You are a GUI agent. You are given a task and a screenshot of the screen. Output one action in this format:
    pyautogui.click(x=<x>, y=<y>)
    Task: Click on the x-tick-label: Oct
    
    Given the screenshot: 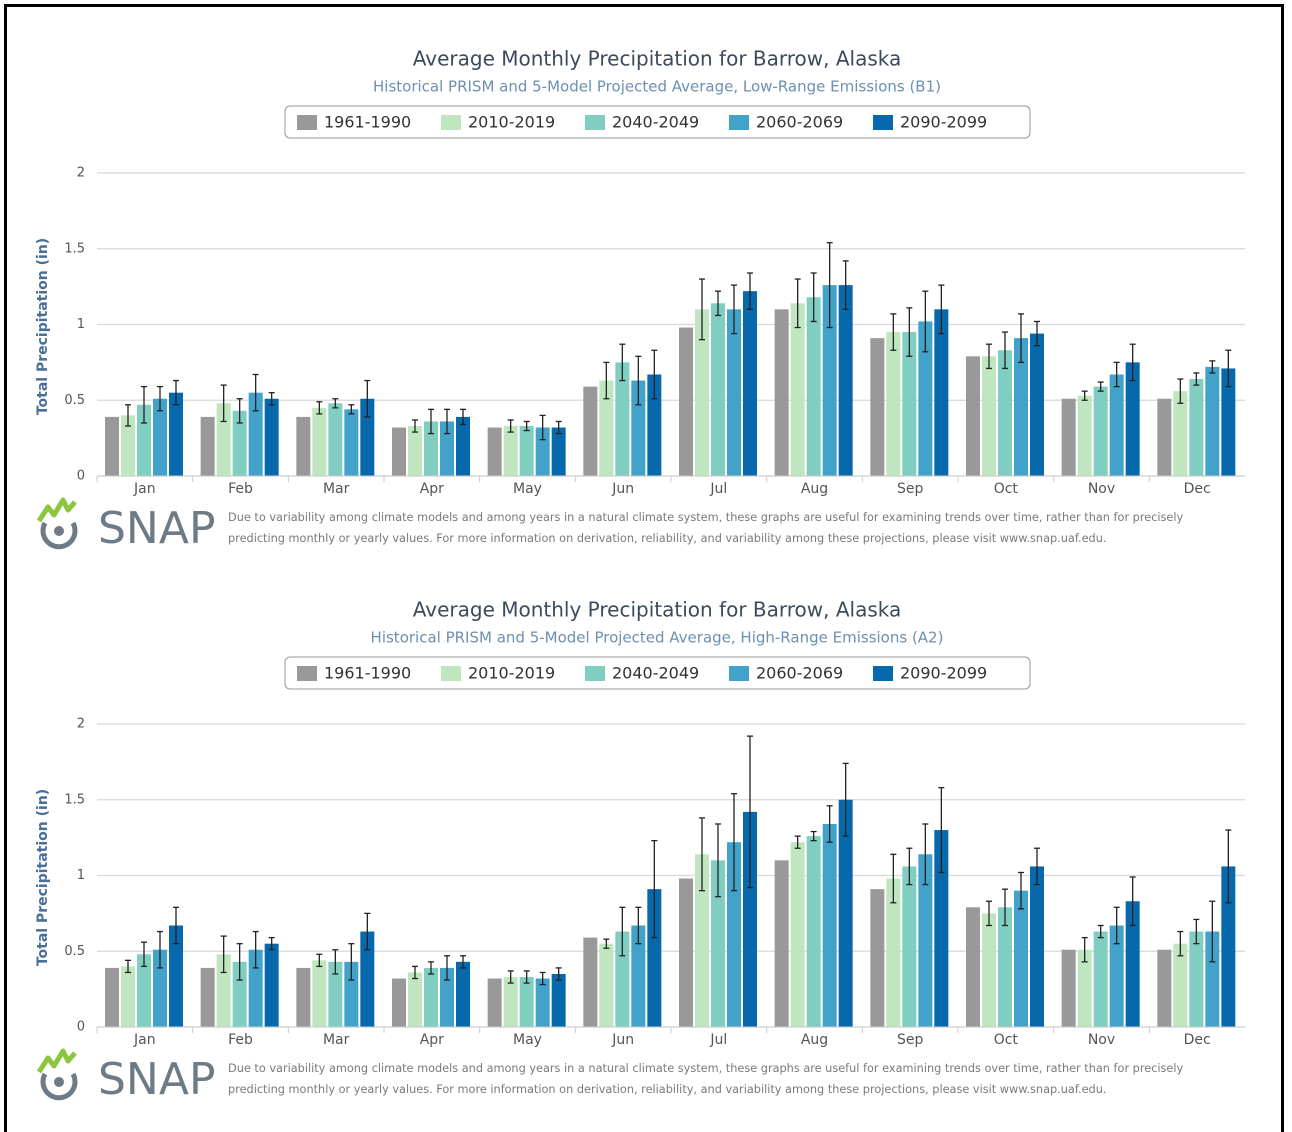 What is the action you would take?
    pyautogui.click(x=1006, y=1040)
    